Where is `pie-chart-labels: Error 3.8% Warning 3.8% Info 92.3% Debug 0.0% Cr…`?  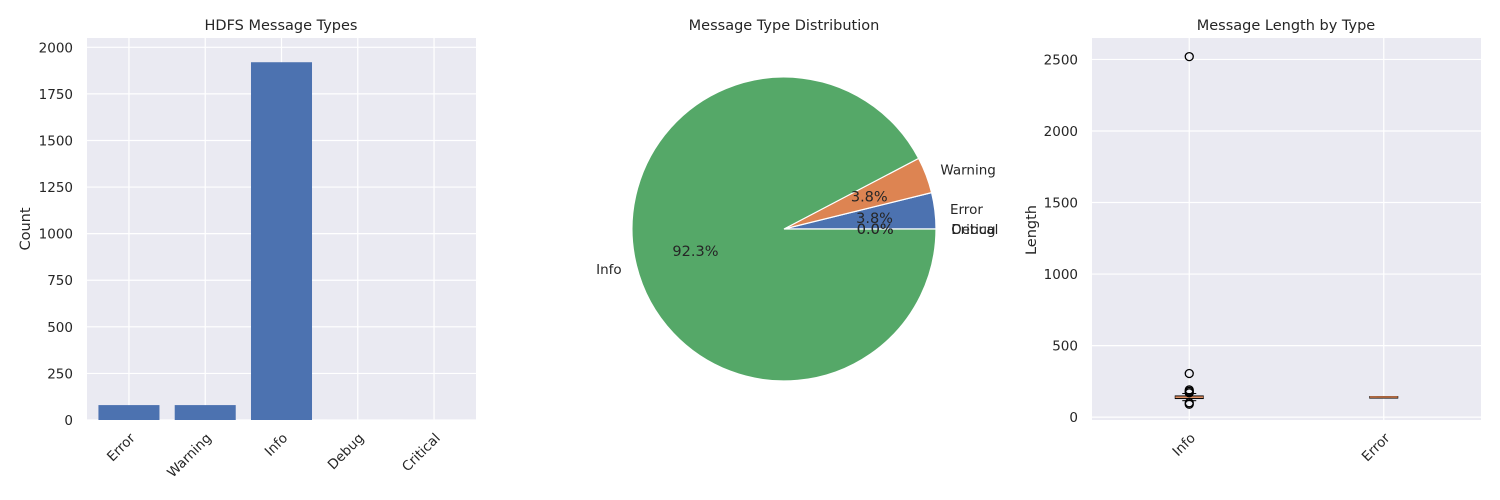 pie-chart-labels: Error 3.8% Warning 3.8% Info 92.3% Debug 0.0% Cr… is located at coordinates (797, 220).